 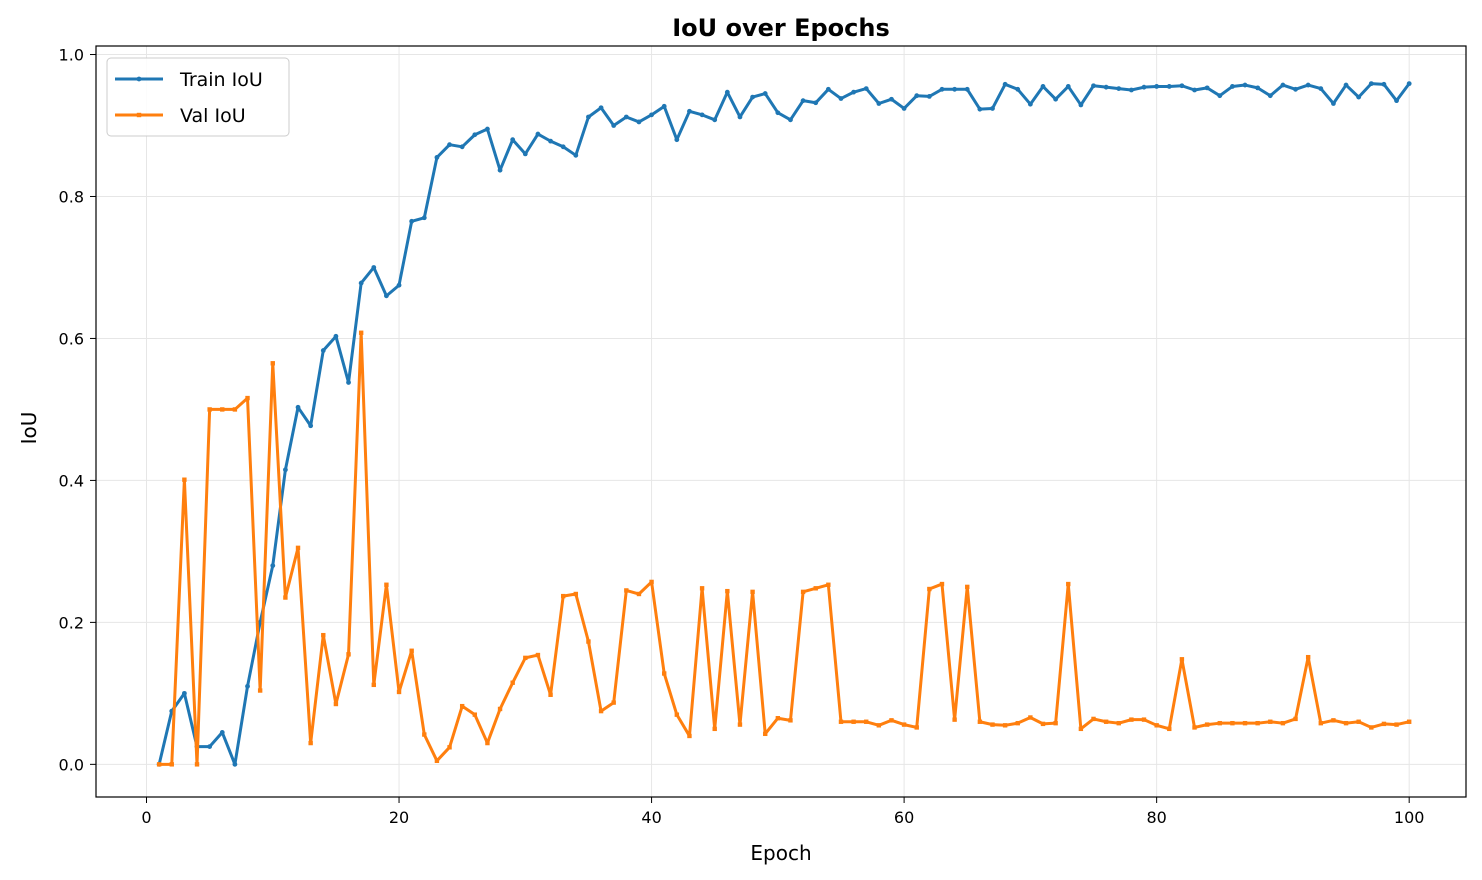 I want to click on legend-item-val-iou: Val IoU, so click(x=180, y=116).